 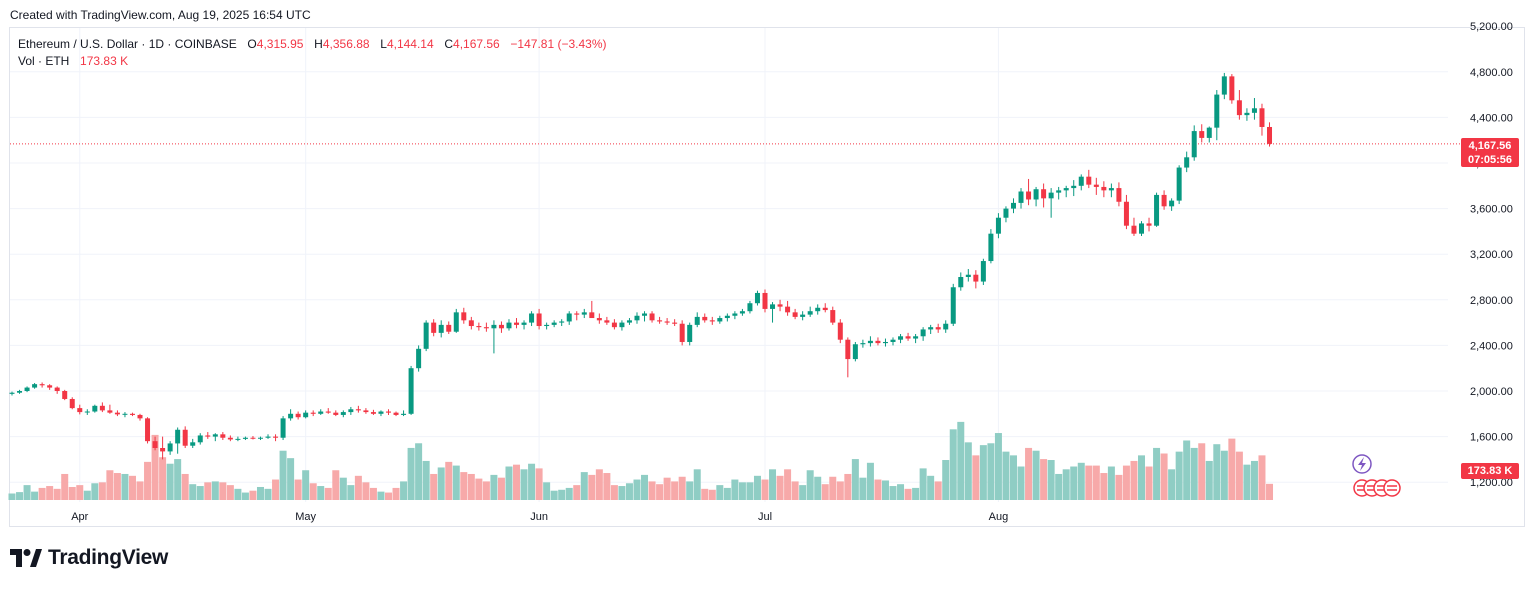 What do you see at coordinates (108, 557) in the screenshot?
I see `tradingview-brand-name: TradingView` at bounding box center [108, 557].